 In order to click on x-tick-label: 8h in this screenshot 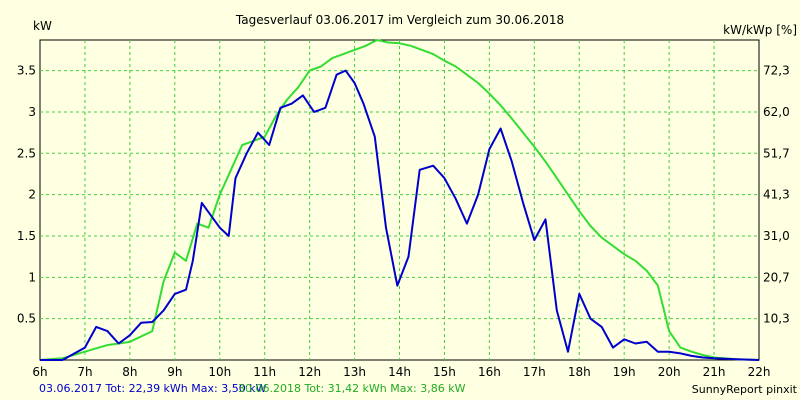, I will do `click(129, 372)`.